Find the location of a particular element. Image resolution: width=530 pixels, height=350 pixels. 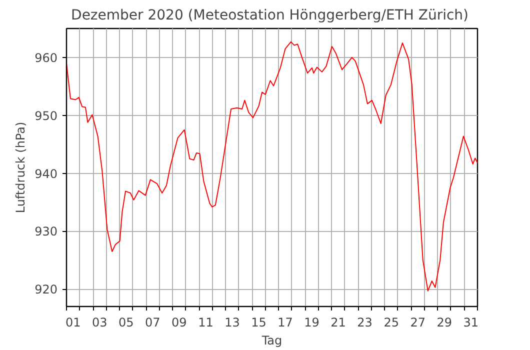

x-tick-label: 23 is located at coordinates (364, 323).